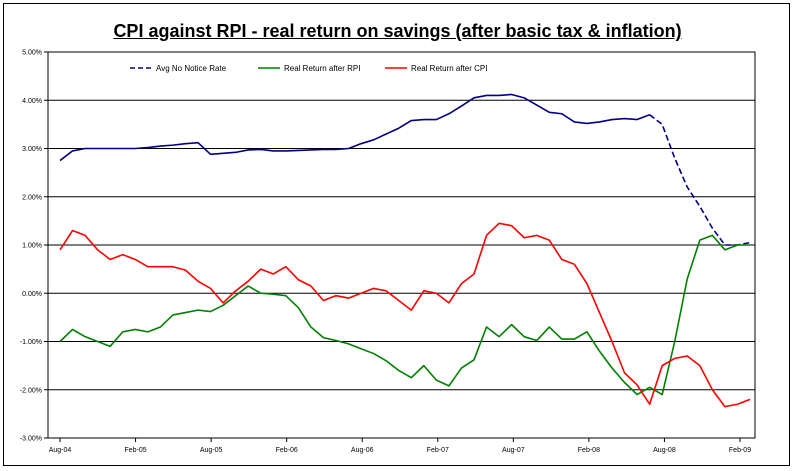 Image resolution: width=795 pixels, height=471 pixels. What do you see at coordinates (191, 68) in the screenshot?
I see `legend-label-avg-no-notice-rate: Avg No Notice Rate` at bounding box center [191, 68].